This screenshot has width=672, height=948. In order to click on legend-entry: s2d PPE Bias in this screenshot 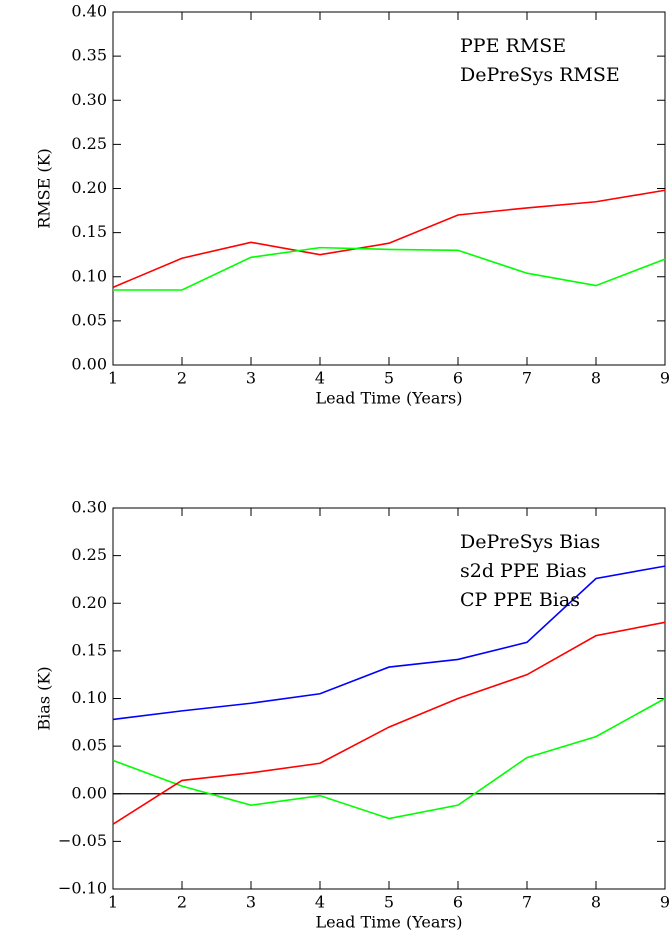, I will do `click(523, 571)`.